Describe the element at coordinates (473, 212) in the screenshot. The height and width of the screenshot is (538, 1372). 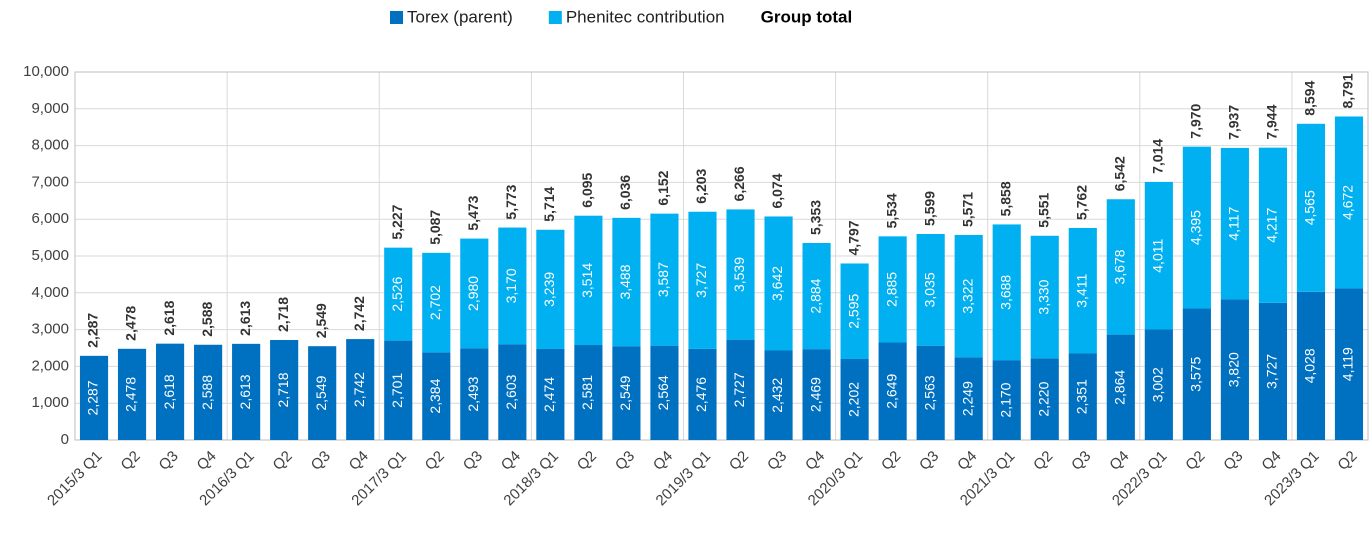
I see `total-label: 5,473` at that location.